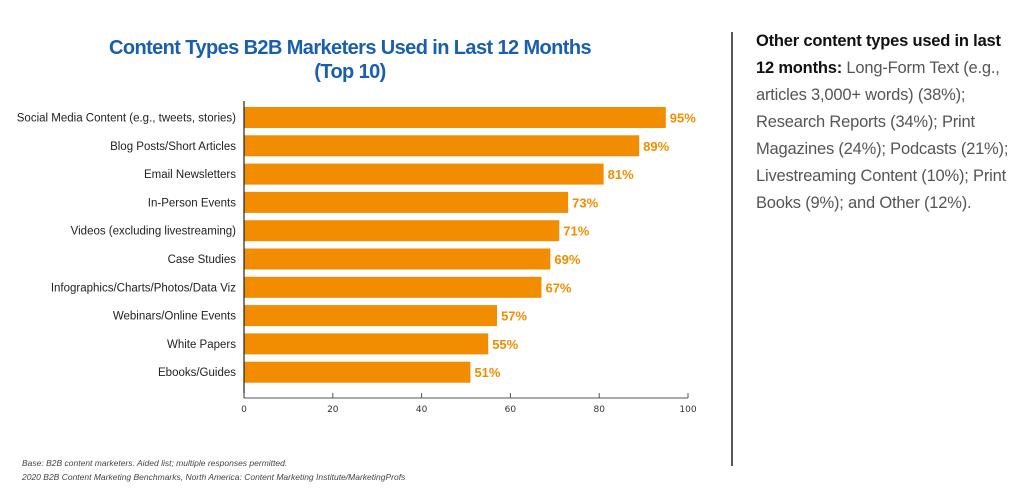 The height and width of the screenshot is (490, 1026). What do you see at coordinates (174, 317) in the screenshot?
I see `category-label: Webinars/Online Events` at bounding box center [174, 317].